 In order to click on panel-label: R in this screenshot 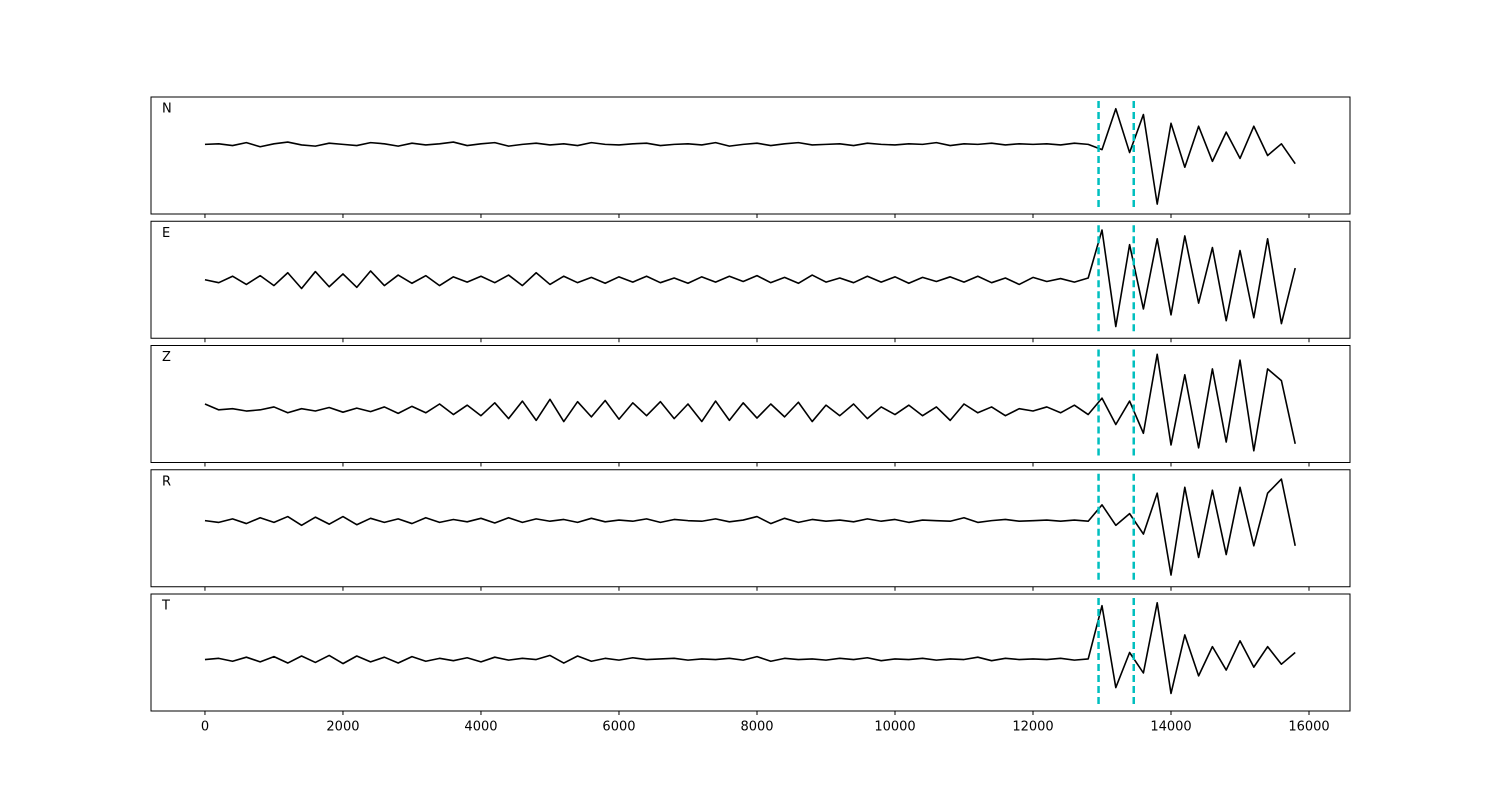, I will do `click(166, 481)`.